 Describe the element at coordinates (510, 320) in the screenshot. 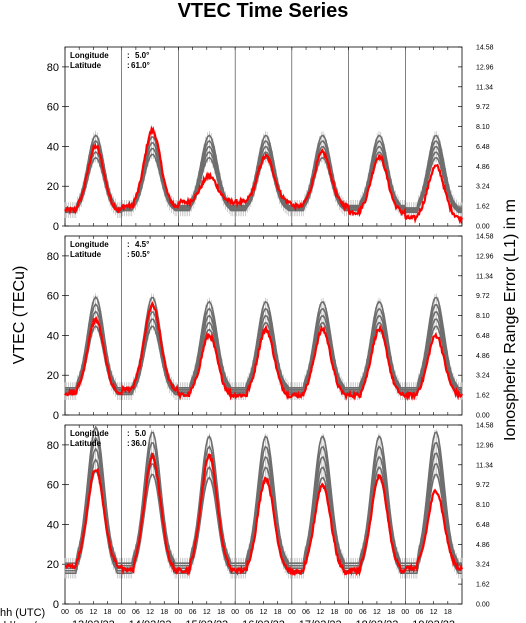

I see `y2-axis-title: Ionospheric Range Error (L1) in m` at that location.